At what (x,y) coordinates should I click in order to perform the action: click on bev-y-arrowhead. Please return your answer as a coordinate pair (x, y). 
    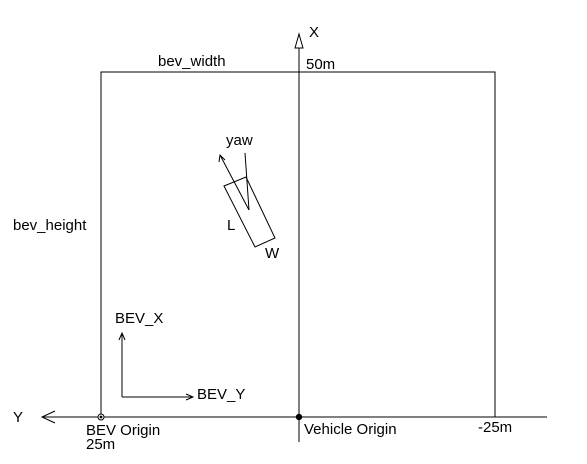
    Looking at the image, I should click on (190, 397).